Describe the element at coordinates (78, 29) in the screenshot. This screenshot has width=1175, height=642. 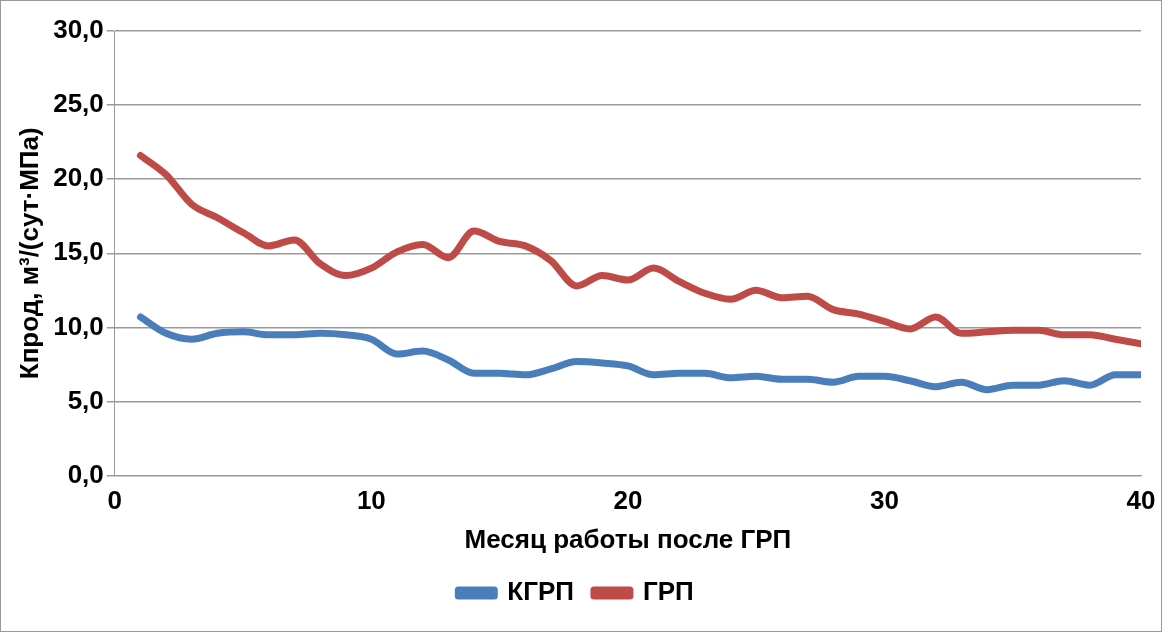
I see `y-tick-label: 30,0` at that location.